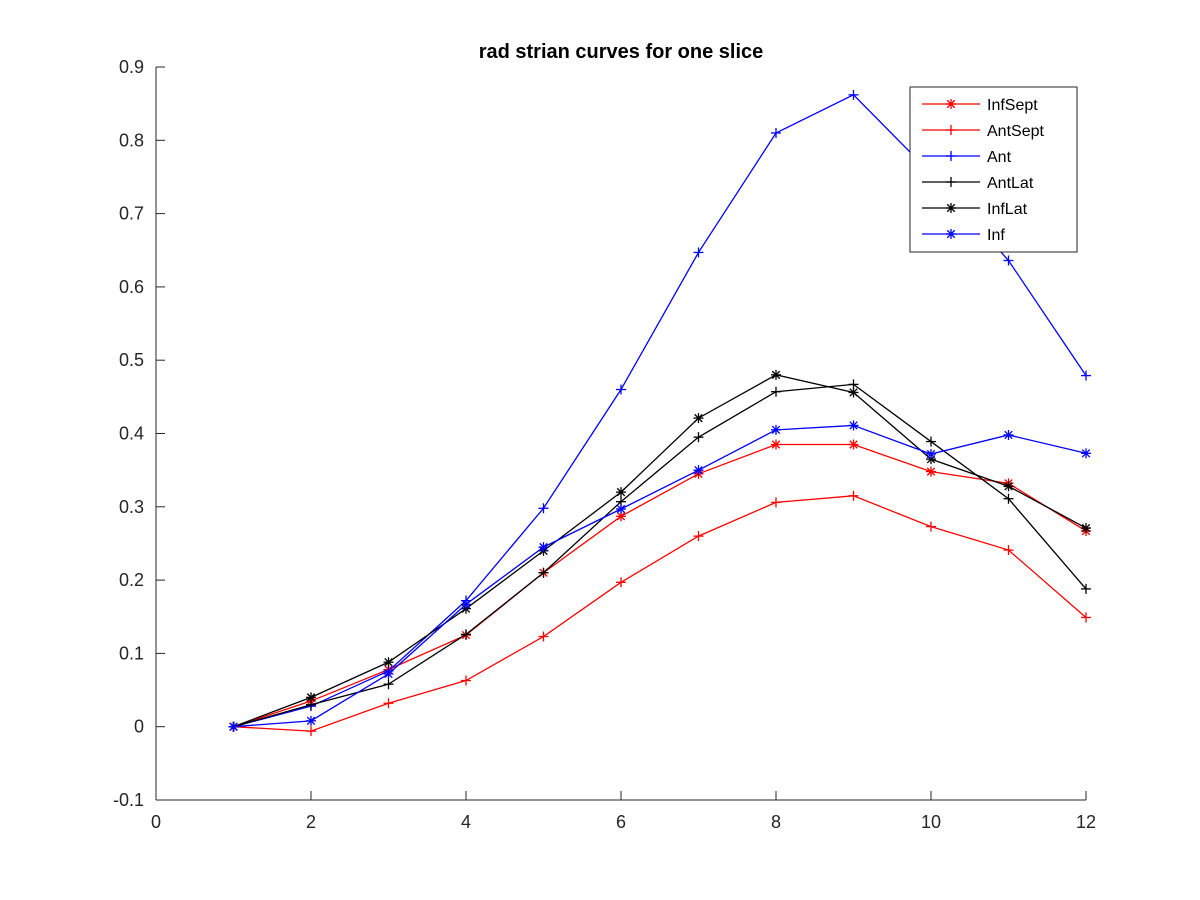 The height and width of the screenshot is (900, 1200). What do you see at coordinates (963, 235) in the screenshot?
I see `legend-item-inf: Inf` at bounding box center [963, 235].